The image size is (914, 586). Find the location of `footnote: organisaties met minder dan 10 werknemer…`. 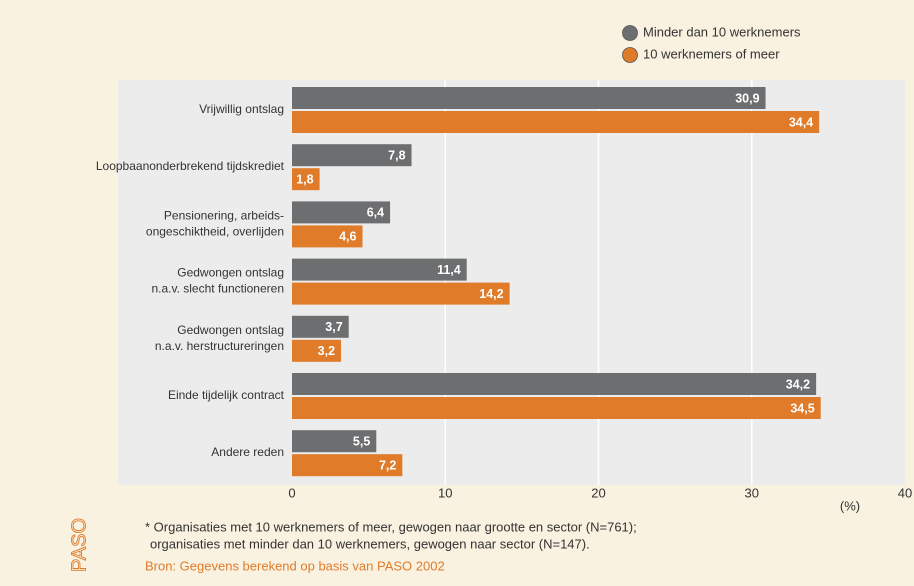

footnote: organisaties met minder dan 10 werknemer… is located at coordinates (370, 543).